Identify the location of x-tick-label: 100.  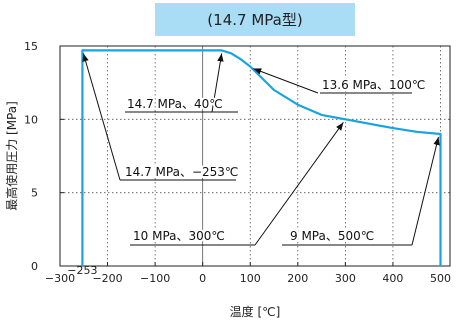
(250, 278).